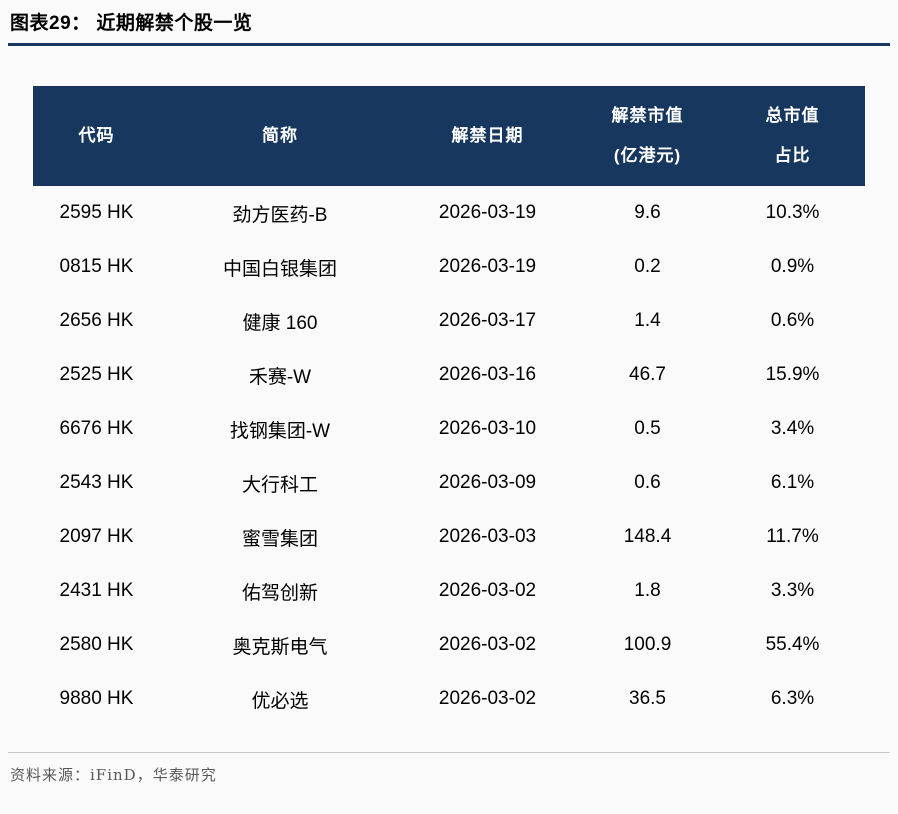  Describe the element at coordinates (279, 539) in the screenshot. I see `cell-name: 蜜雪集团` at that location.